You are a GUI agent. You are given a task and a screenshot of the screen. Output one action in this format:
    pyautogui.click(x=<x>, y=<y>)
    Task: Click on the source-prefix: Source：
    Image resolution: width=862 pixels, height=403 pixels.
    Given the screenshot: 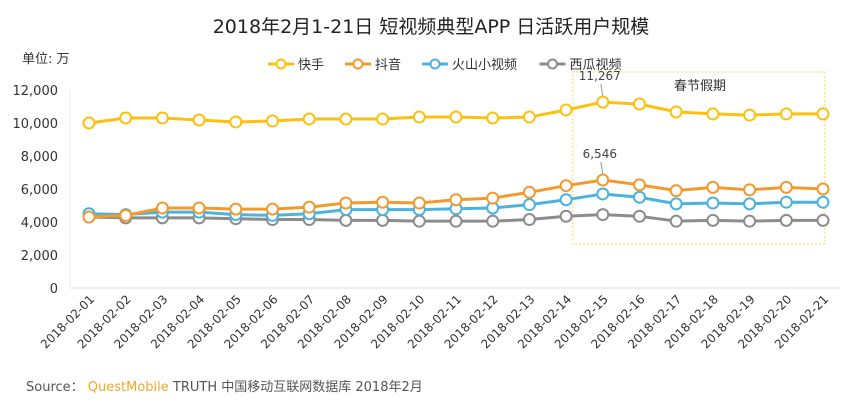 What is the action you would take?
    pyautogui.click(x=55, y=387)
    